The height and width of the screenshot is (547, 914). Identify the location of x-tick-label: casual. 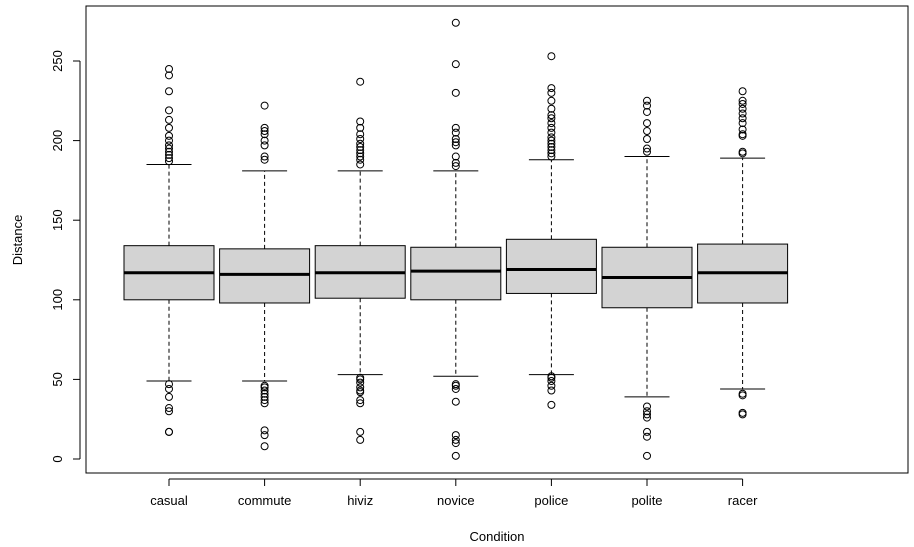
(169, 500).